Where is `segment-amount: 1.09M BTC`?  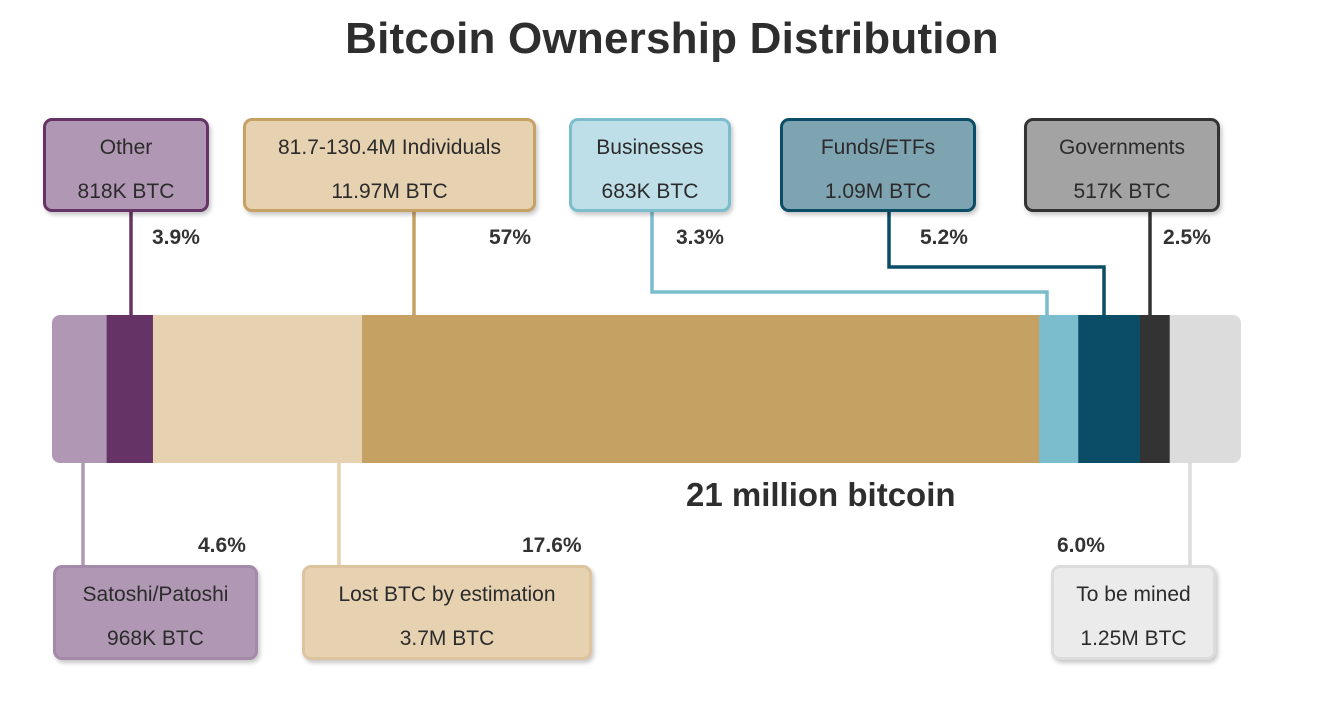
segment-amount: 1.09M BTC is located at coordinates (878, 191).